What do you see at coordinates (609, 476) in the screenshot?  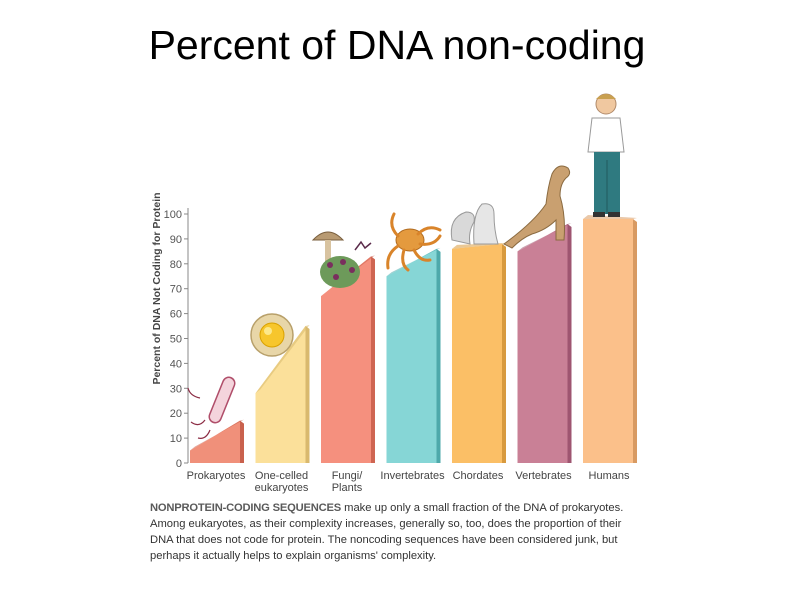 I see `category-label: Humans` at bounding box center [609, 476].